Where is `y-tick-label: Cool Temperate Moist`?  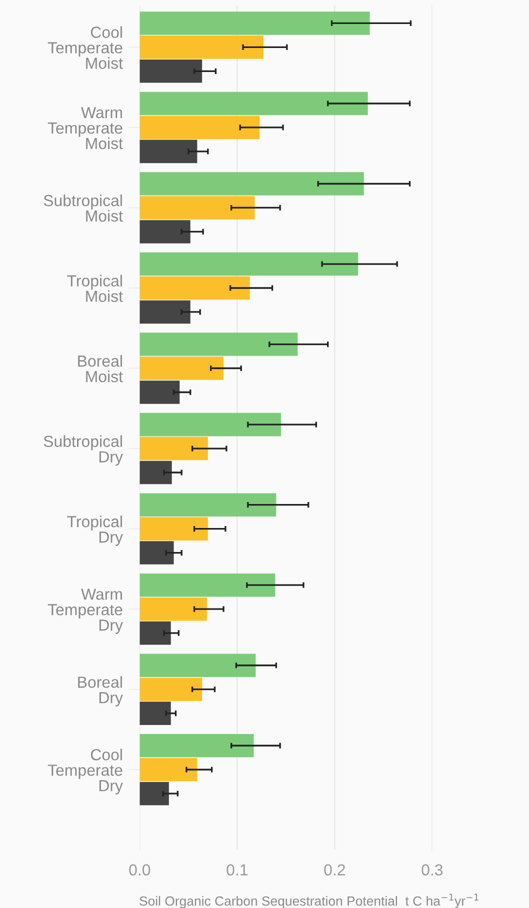 y-tick-label: Cool Temperate Moist is located at coordinates (85, 47).